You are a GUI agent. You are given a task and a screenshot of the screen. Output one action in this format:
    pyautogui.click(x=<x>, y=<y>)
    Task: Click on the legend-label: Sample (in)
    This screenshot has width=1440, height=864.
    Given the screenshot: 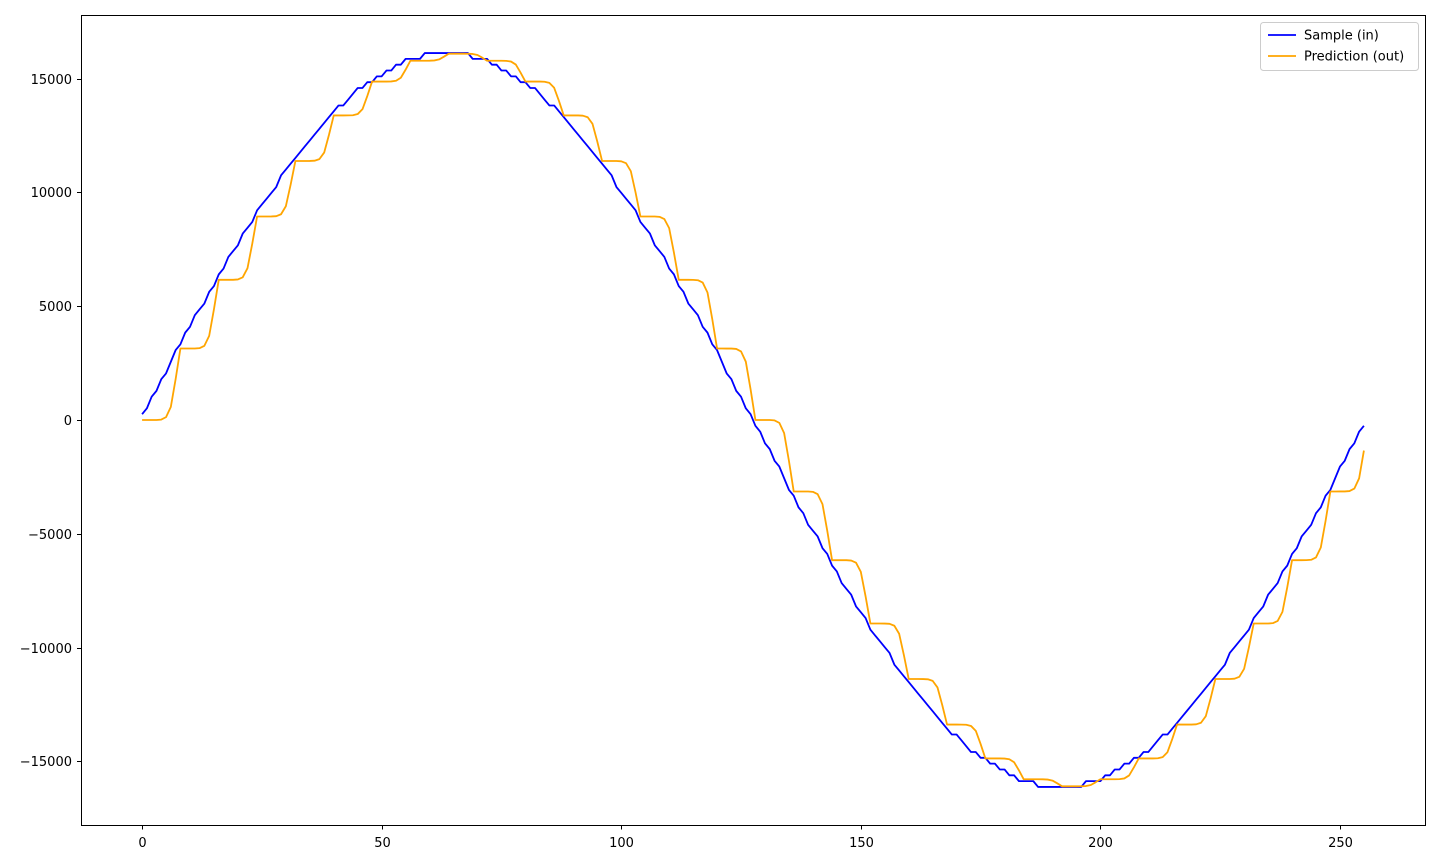 What is the action you would take?
    pyautogui.click(x=1341, y=36)
    